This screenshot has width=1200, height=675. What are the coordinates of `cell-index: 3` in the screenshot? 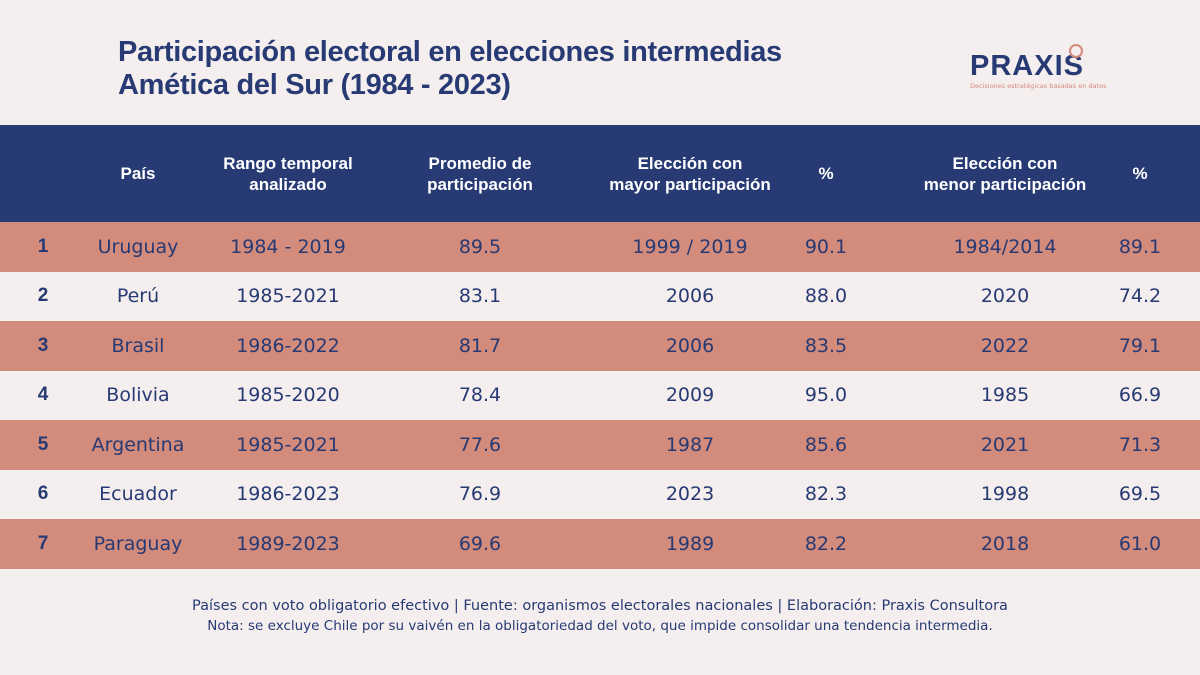 It's located at (43, 345).